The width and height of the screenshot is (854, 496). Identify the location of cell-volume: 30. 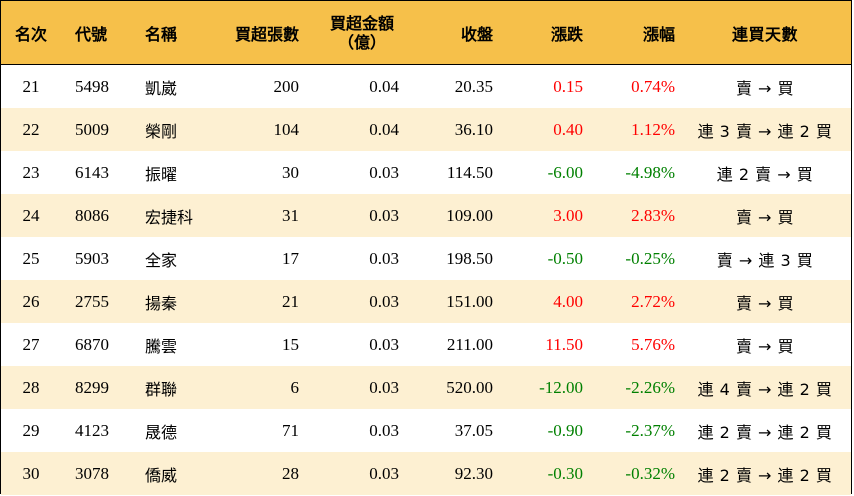
(290, 172).